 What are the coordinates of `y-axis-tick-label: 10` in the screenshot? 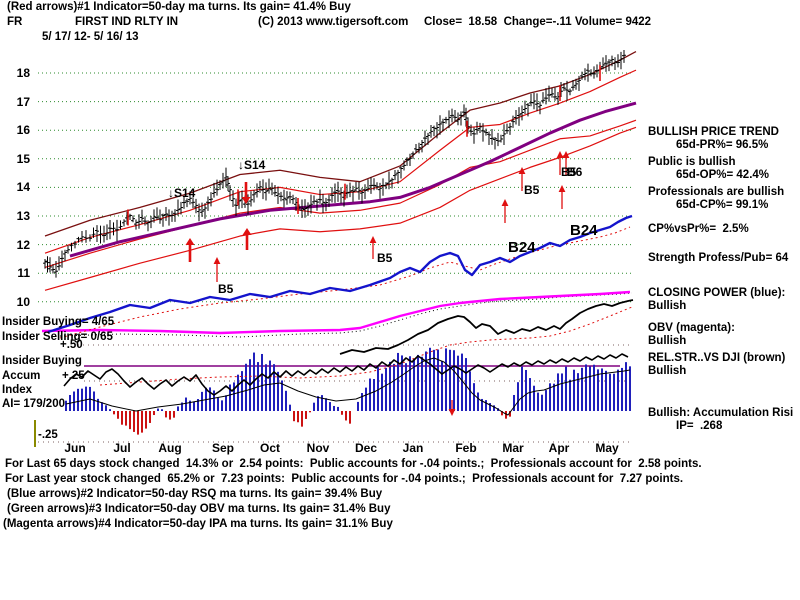 It's located at (23, 301).